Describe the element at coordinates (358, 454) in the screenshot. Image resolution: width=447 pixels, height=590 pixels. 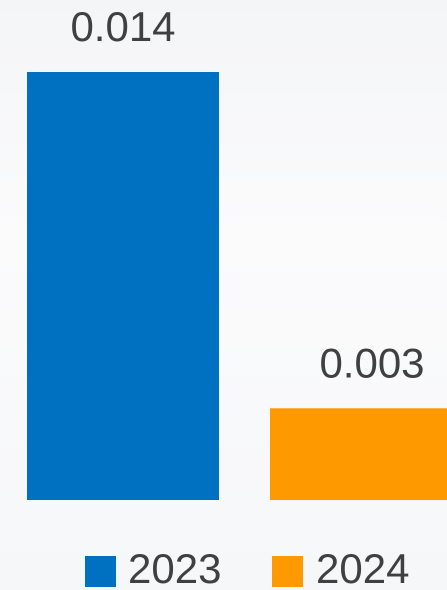
I see `bar` at that location.